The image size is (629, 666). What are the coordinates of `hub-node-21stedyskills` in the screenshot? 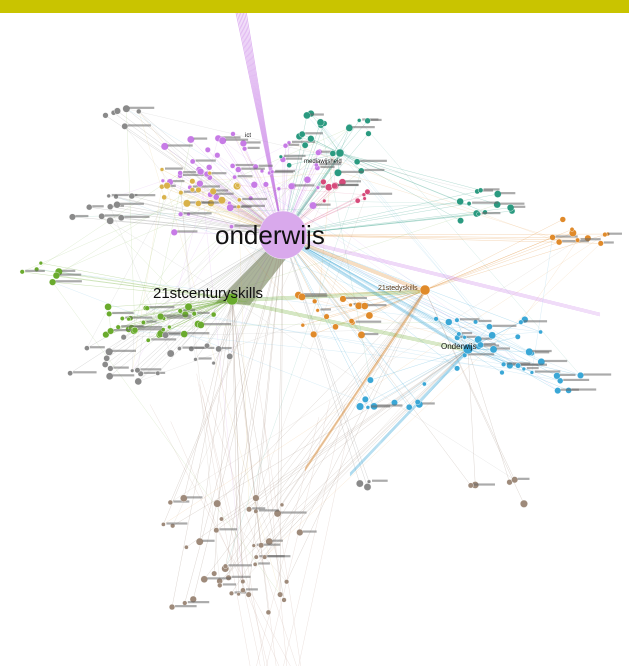 It's located at (425, 290).